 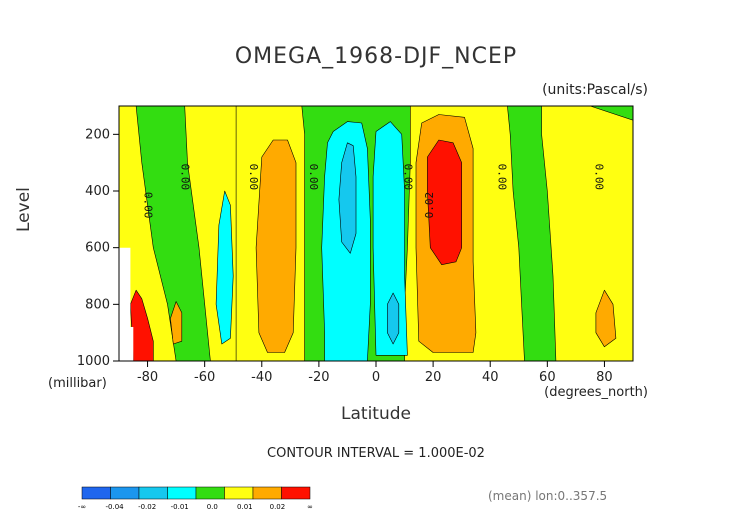 I want to click on contour-labels: 0.00 0.00 0.00 0.00 0.00 0.02 0.00 0.00, so click(x=374, y=191).